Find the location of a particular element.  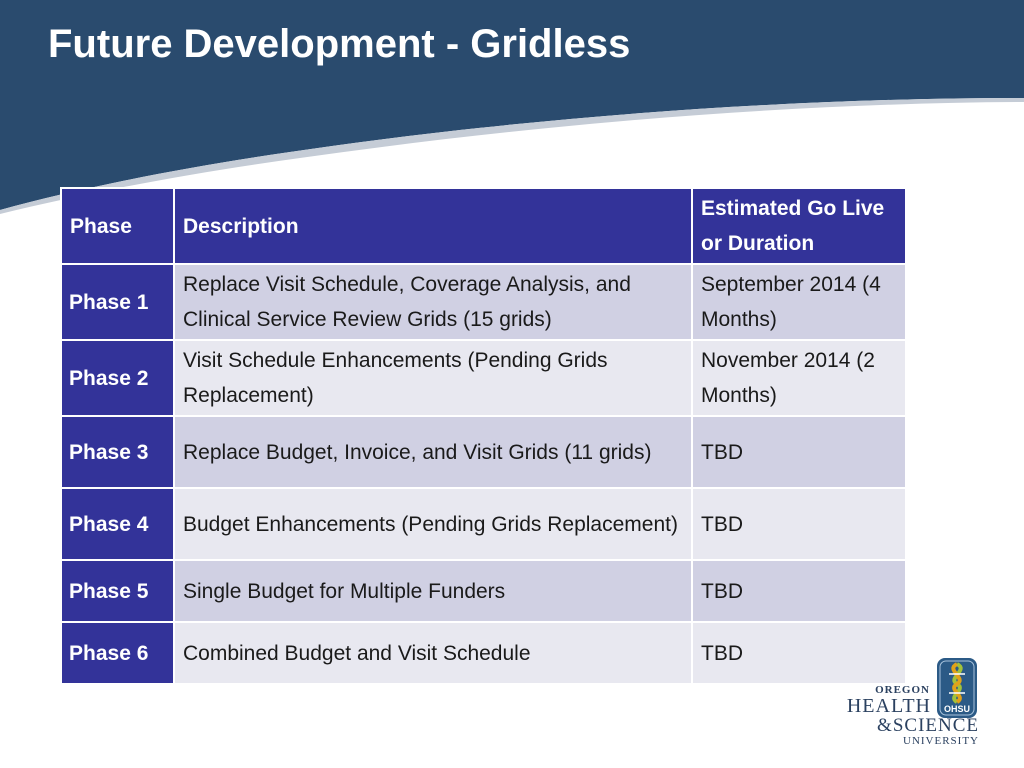

column-header-phase: Phase is located at coordinates (117, 226).